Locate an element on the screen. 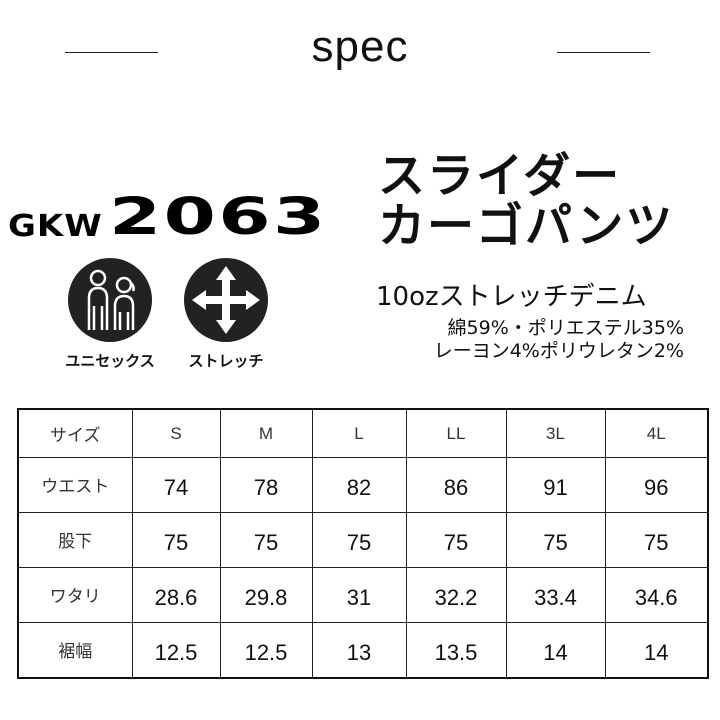  table-row: ワタリ 28.6 29.8 31 32.2 33.4 34.6 is located at coordinates (363, 595).